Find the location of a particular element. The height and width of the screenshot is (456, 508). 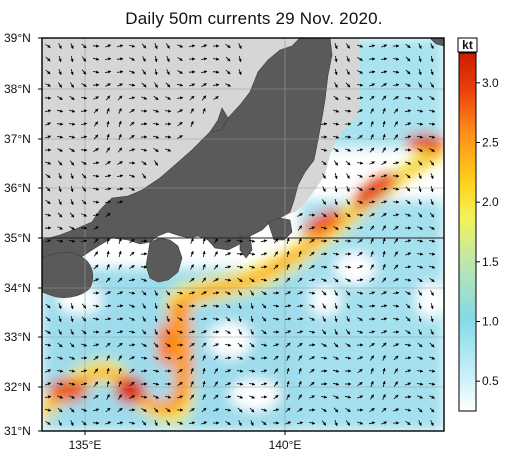

lat-label-36: 36°N is located at coordinates (17, 188).